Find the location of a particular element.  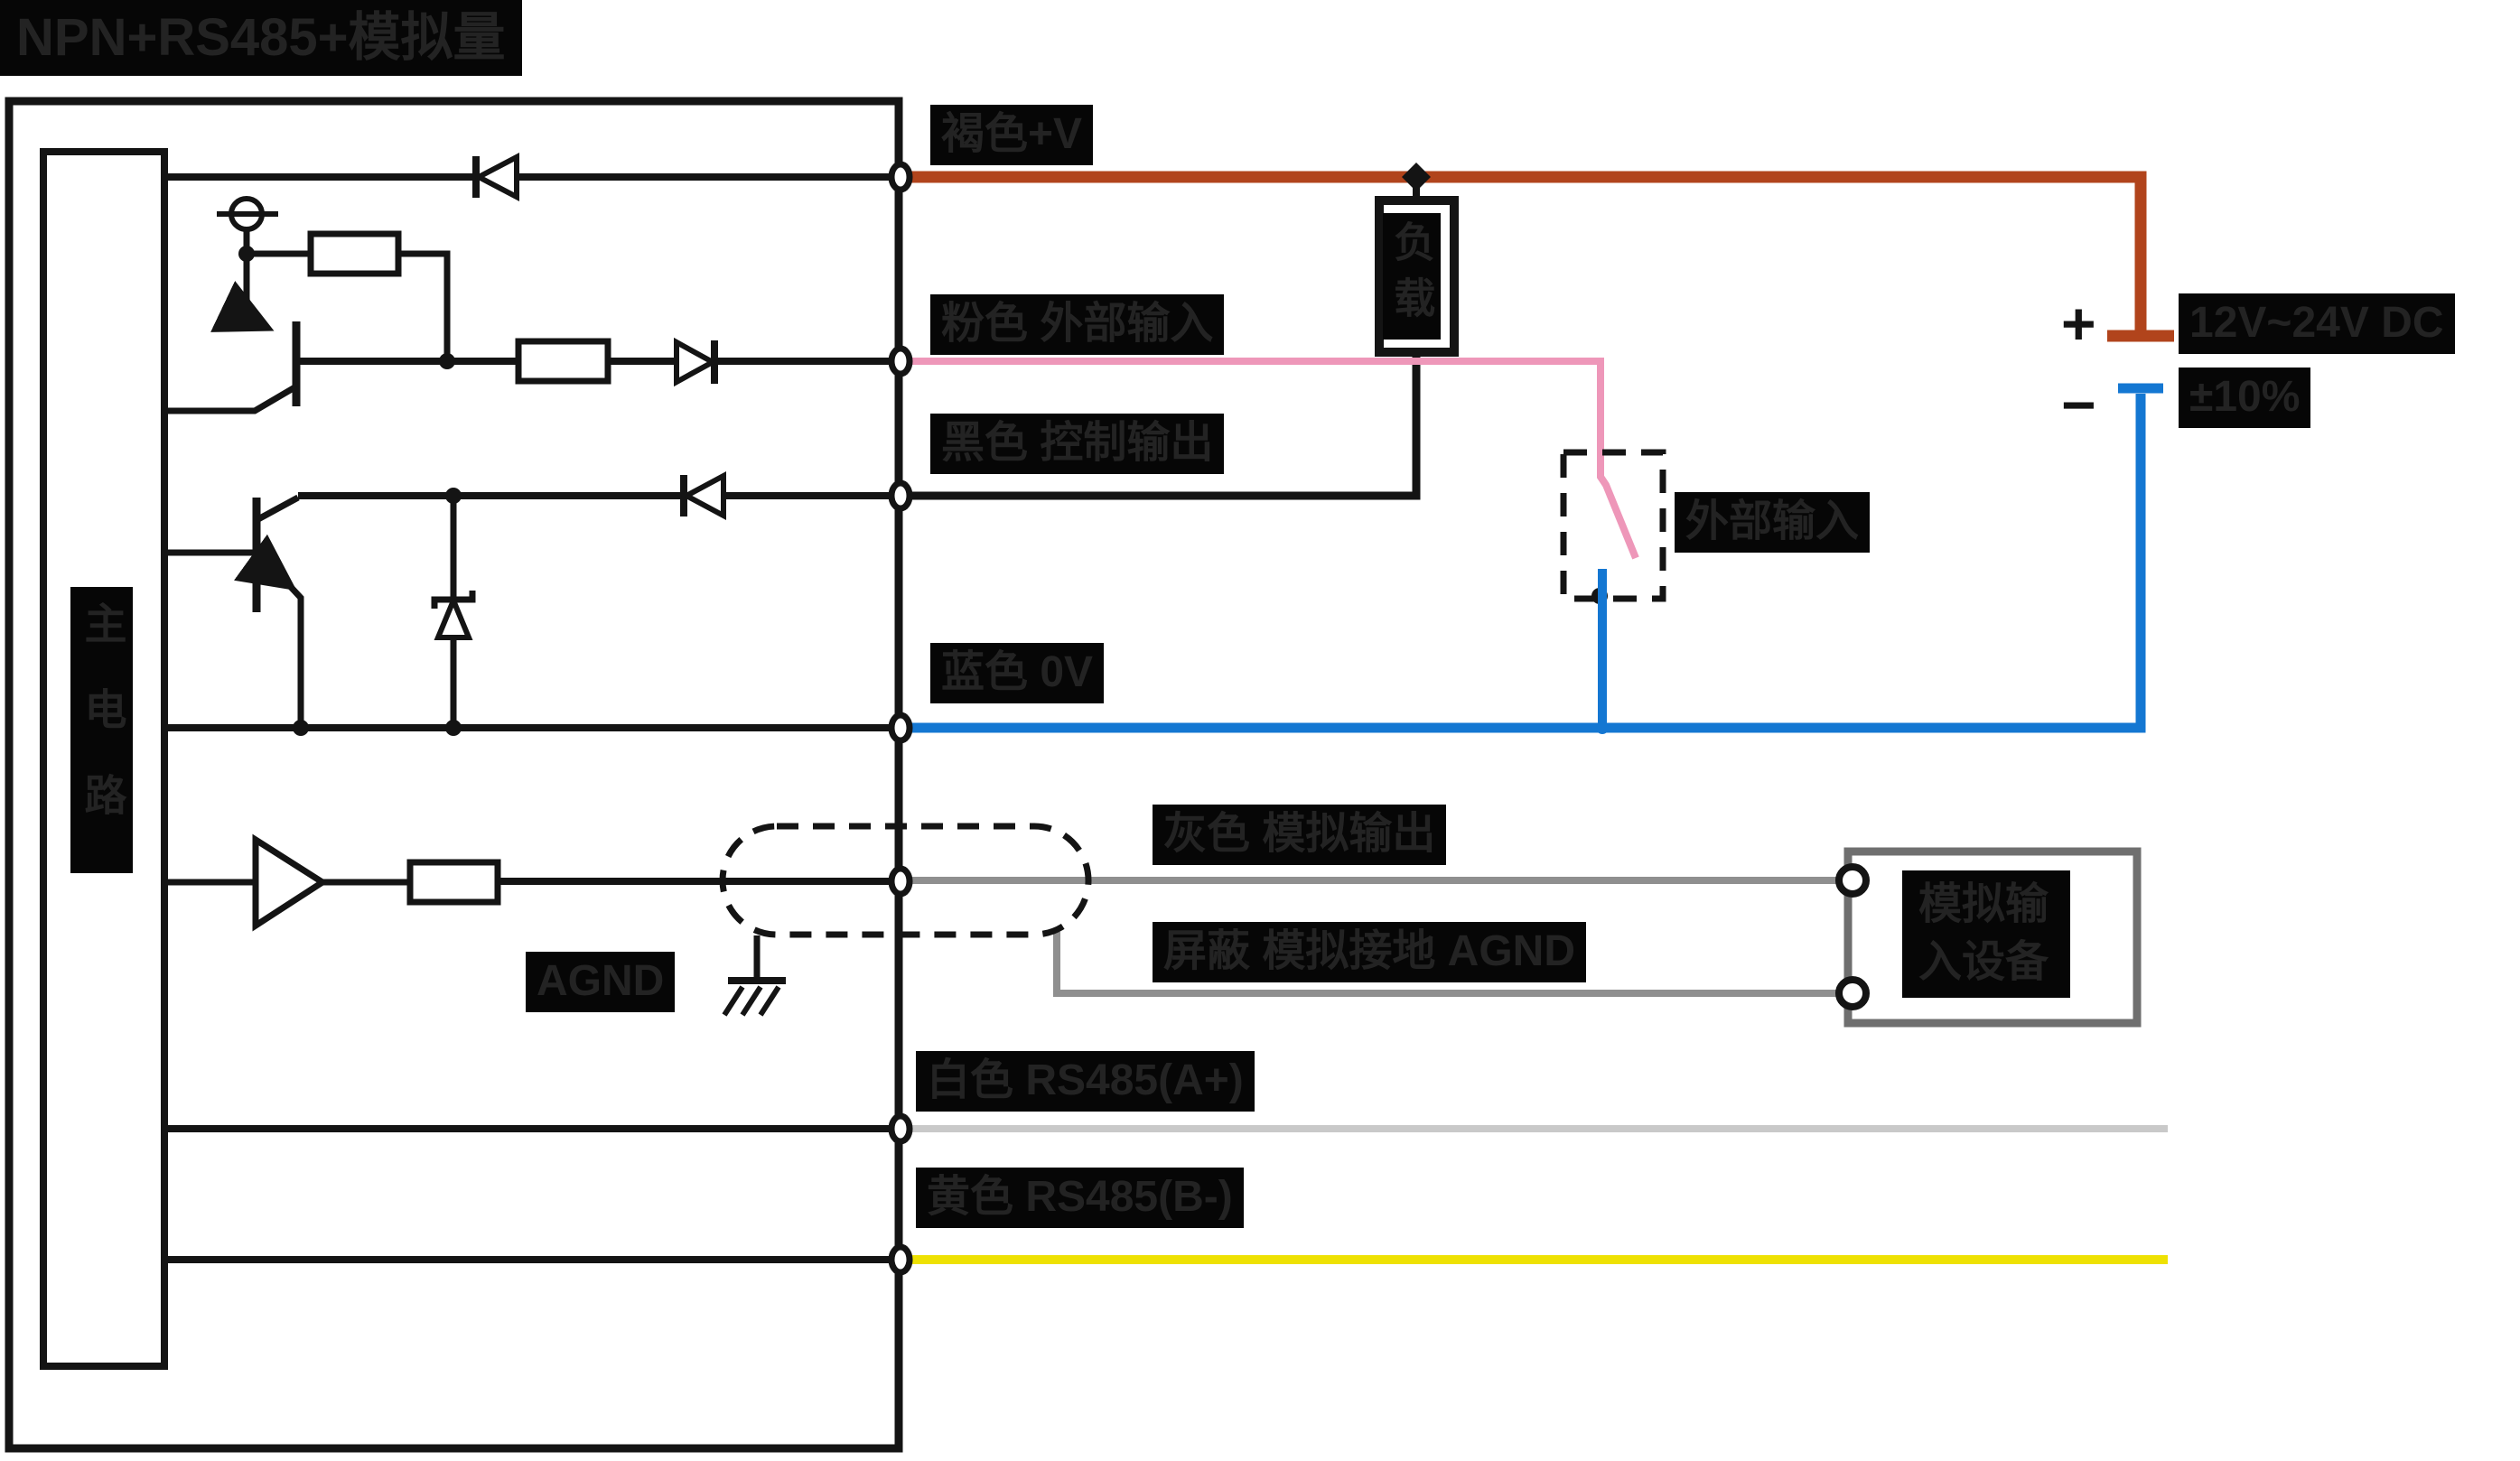

internal-external-input-row is located at coordinates (599, 362).